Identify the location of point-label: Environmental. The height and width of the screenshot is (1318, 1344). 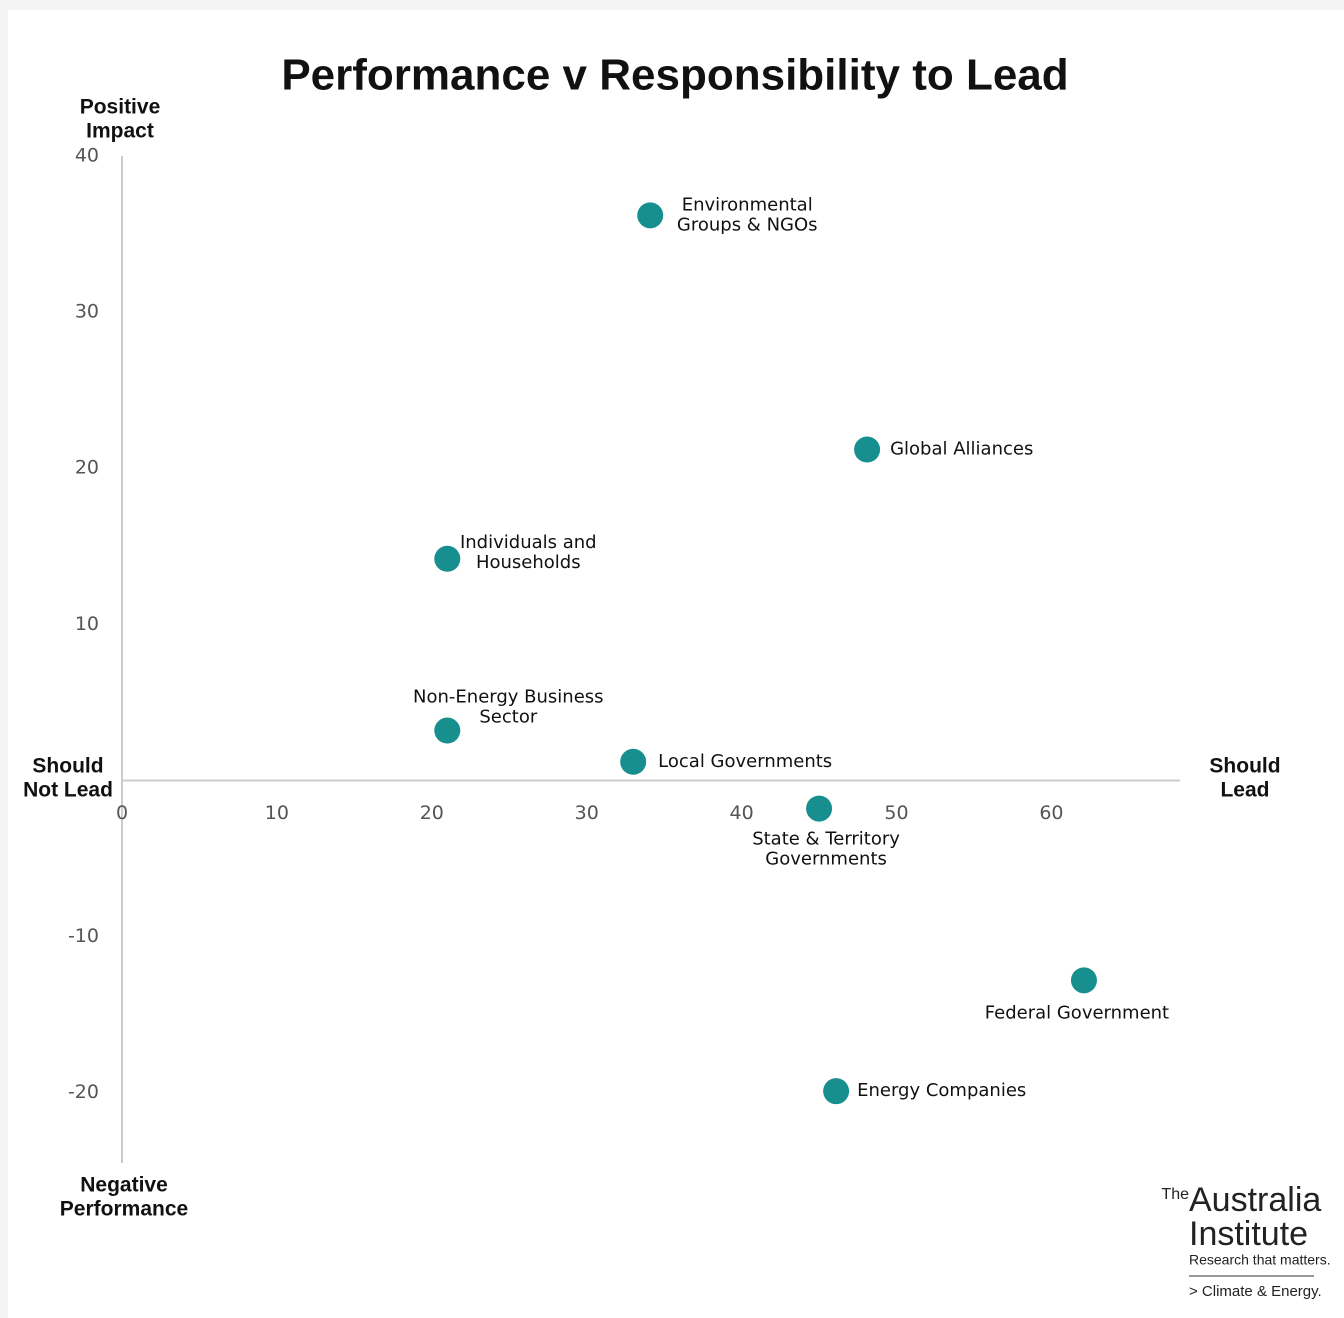
(747, 204).